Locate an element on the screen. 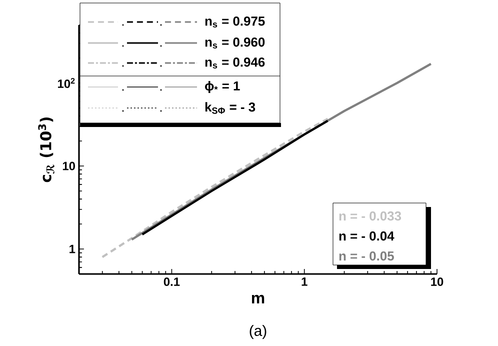 Image resolution: width=498 pixels, height=346 pixels. annotation: n$_{s}$ = 0.946 is located at coordinates (235, 63).